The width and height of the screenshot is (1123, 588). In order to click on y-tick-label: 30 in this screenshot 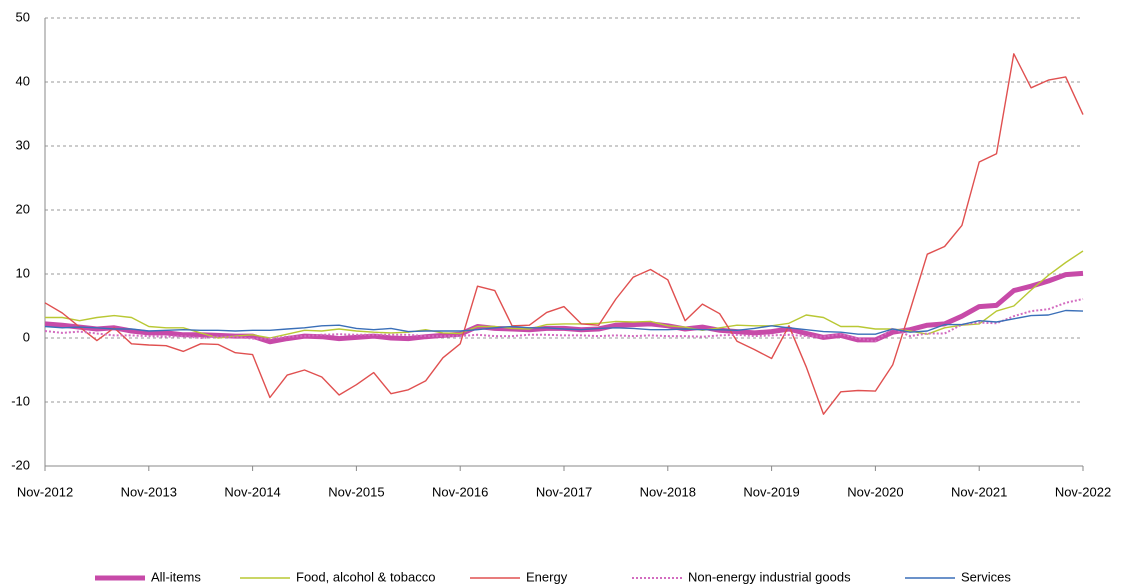, I will do `click(23, 144)`.